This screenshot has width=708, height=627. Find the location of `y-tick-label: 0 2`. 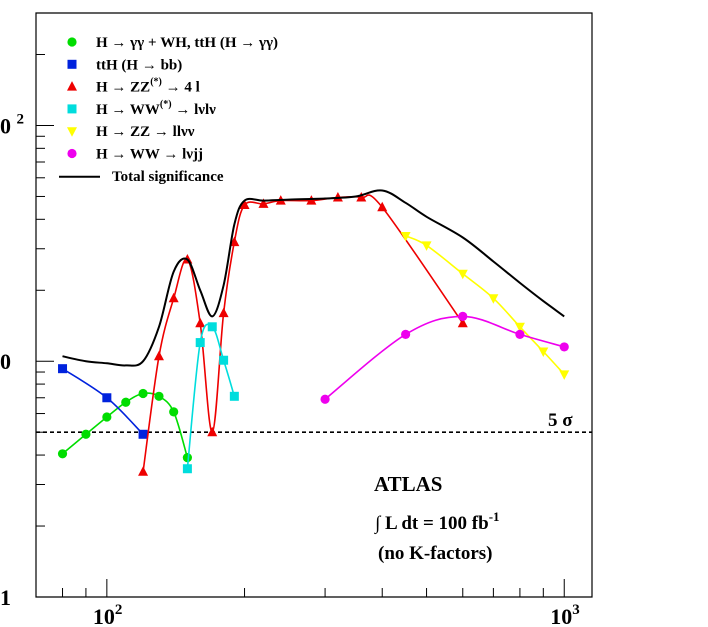

y-tick-label: 0 2 is located at coordinates (12, 124).